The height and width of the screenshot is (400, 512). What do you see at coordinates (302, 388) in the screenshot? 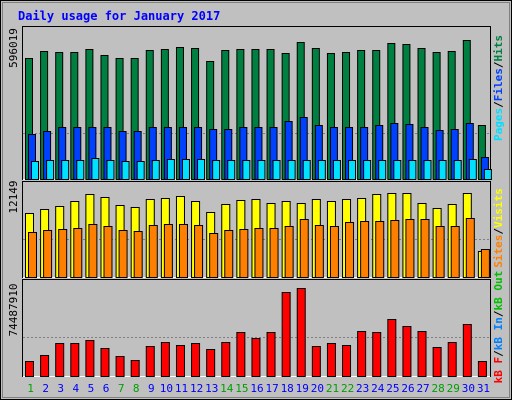
I see `day-label: 19` at bounding box center [302, 388].